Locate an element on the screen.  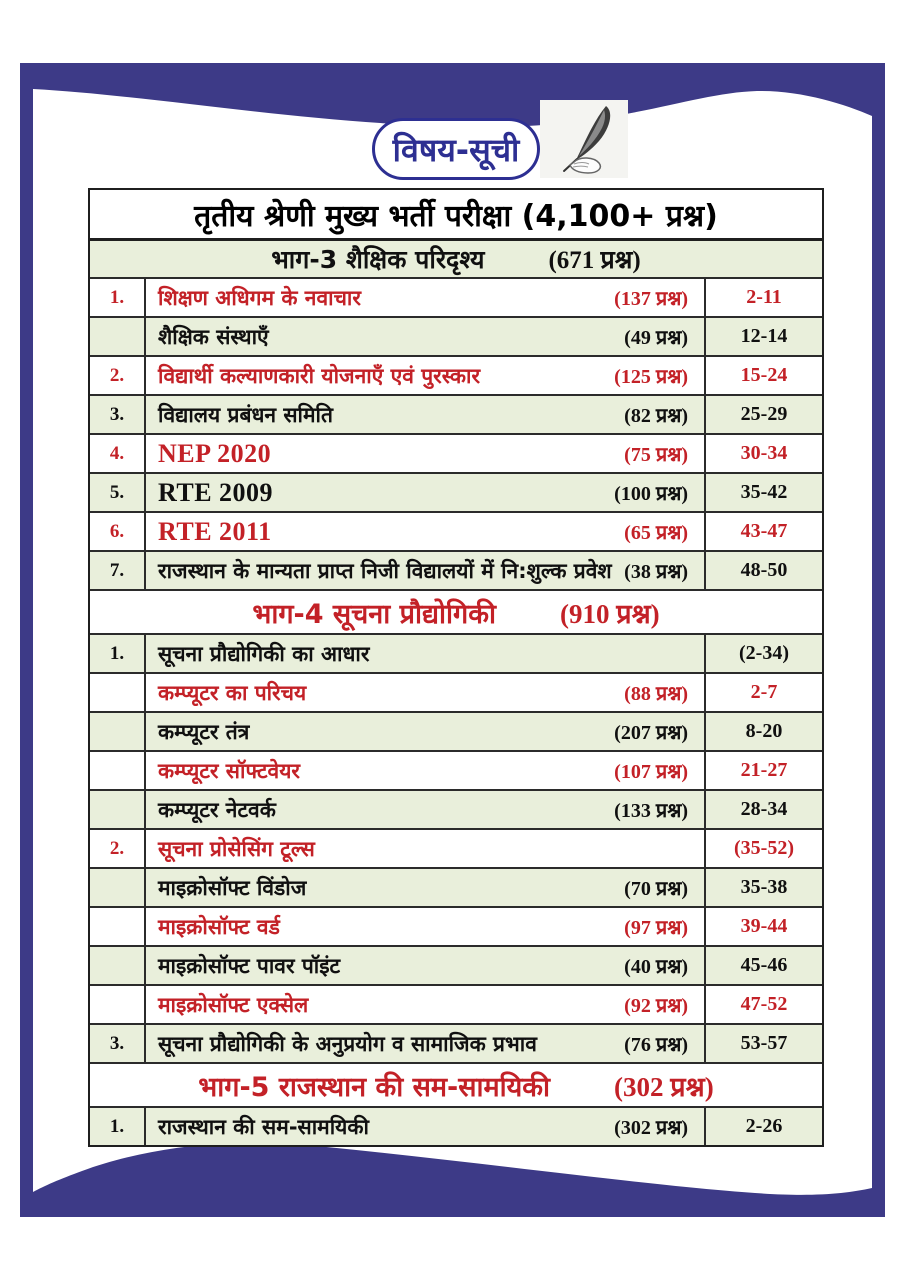
row-question-count: (207 प्रश्न) is located at coordinates (651, 733).